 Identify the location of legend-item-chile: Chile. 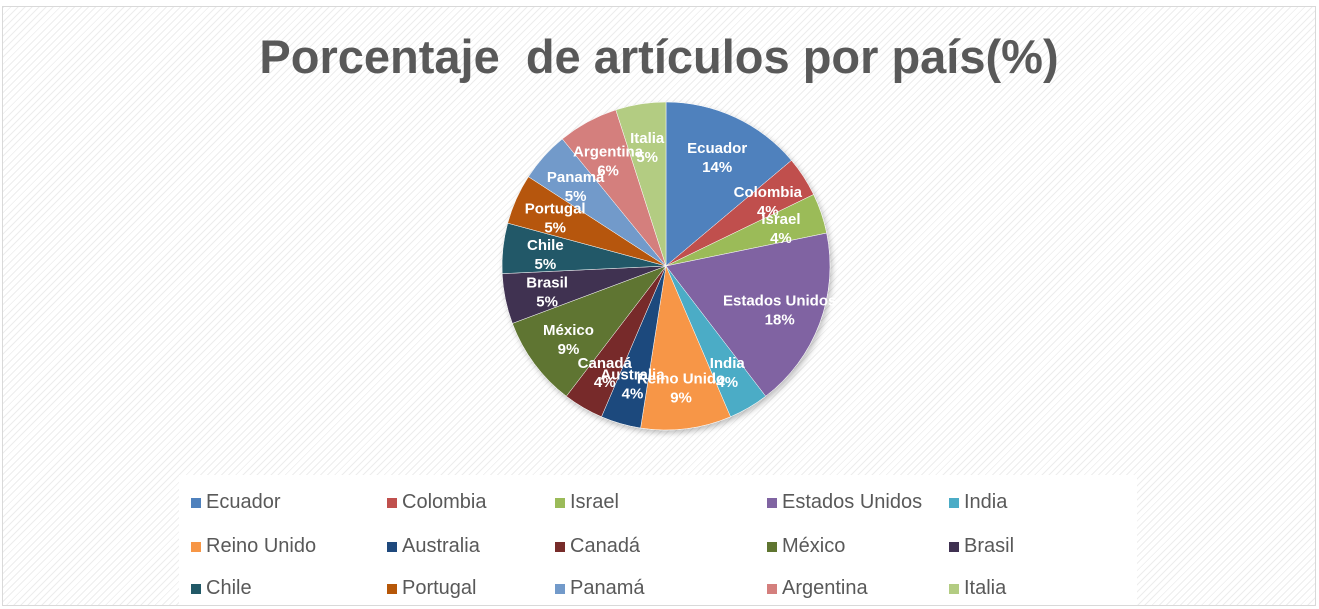
(221, 588).